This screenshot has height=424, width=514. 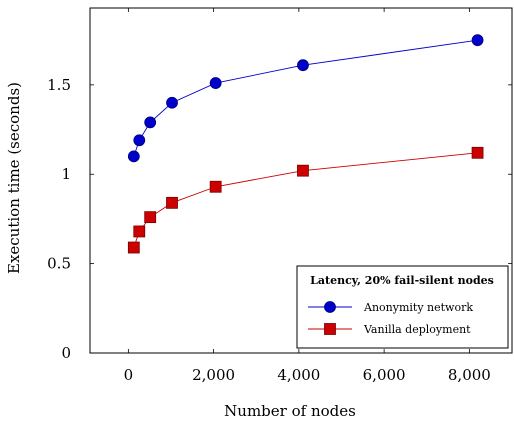 I want to click on y-tick-label: 1, so click(x=66, y=174).